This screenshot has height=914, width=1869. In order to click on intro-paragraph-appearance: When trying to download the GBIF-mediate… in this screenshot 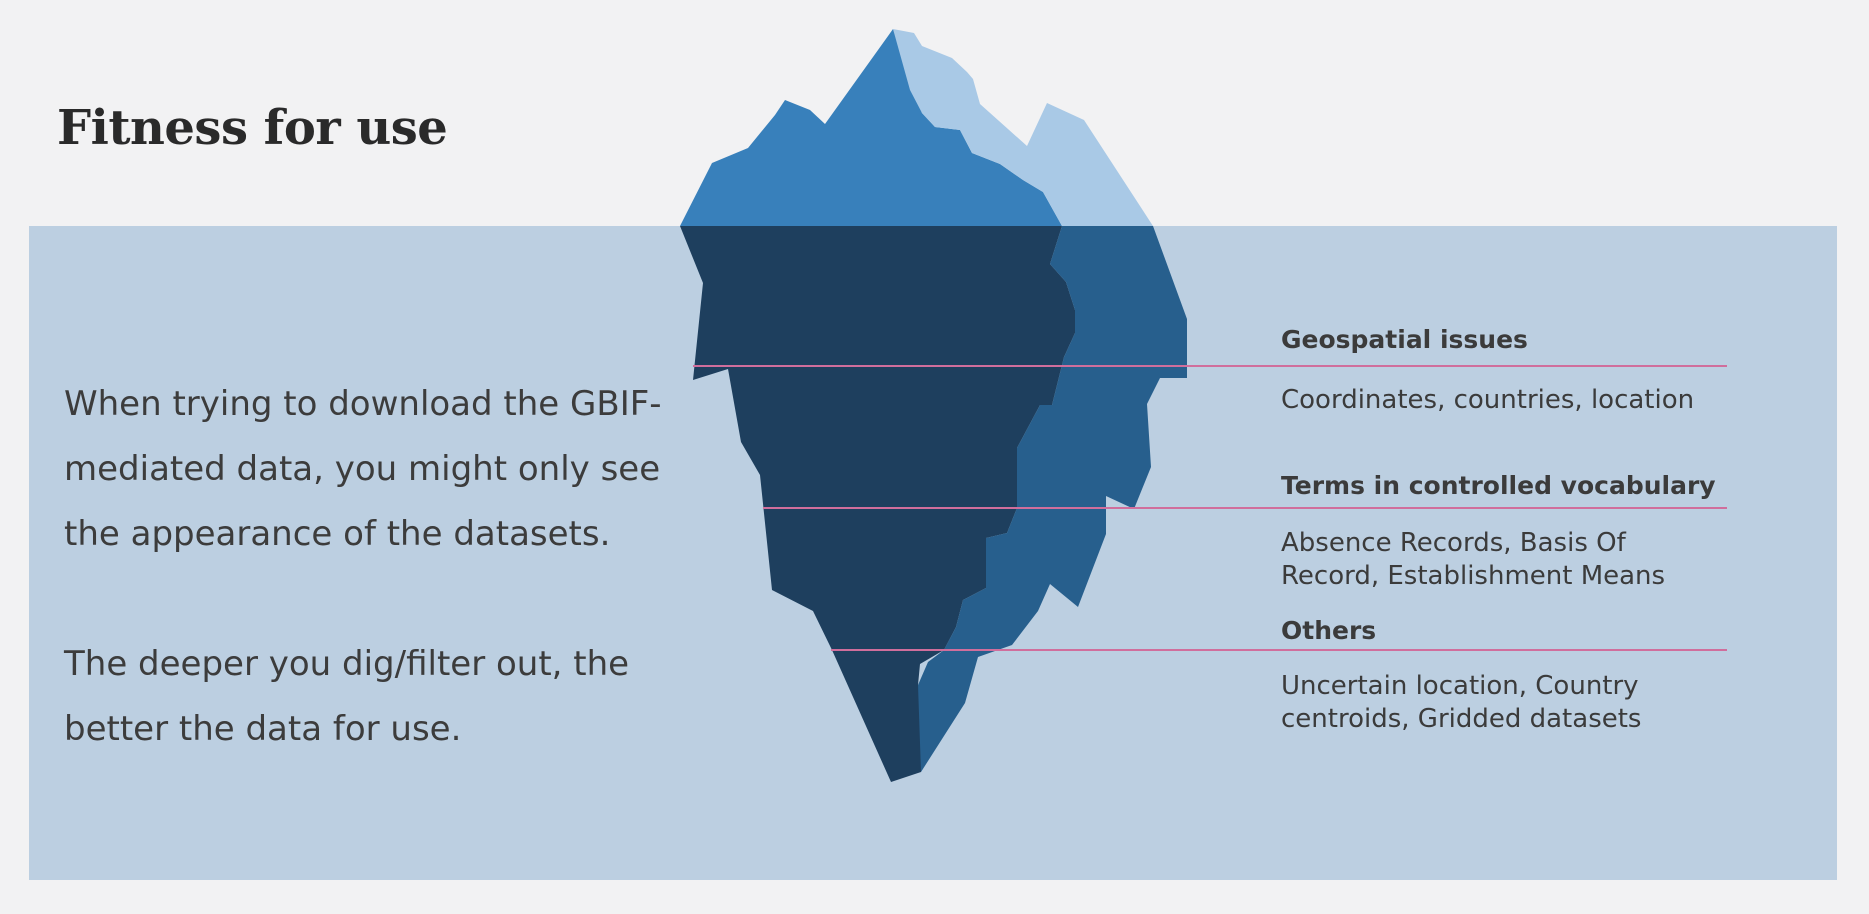, I will do `click(363, 469)`.